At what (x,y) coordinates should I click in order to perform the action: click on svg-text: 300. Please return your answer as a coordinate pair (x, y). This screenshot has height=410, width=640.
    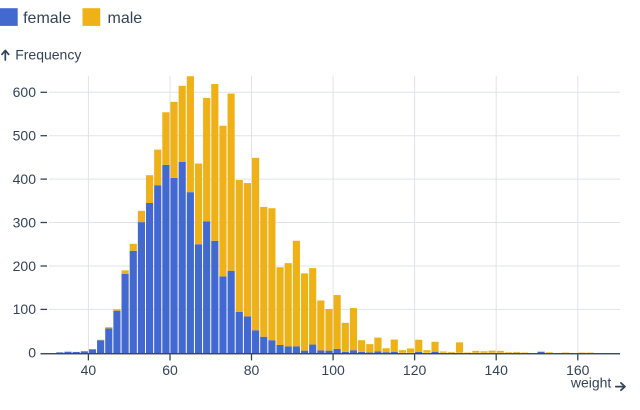
    Looking at the image, I should click on (25, 222).